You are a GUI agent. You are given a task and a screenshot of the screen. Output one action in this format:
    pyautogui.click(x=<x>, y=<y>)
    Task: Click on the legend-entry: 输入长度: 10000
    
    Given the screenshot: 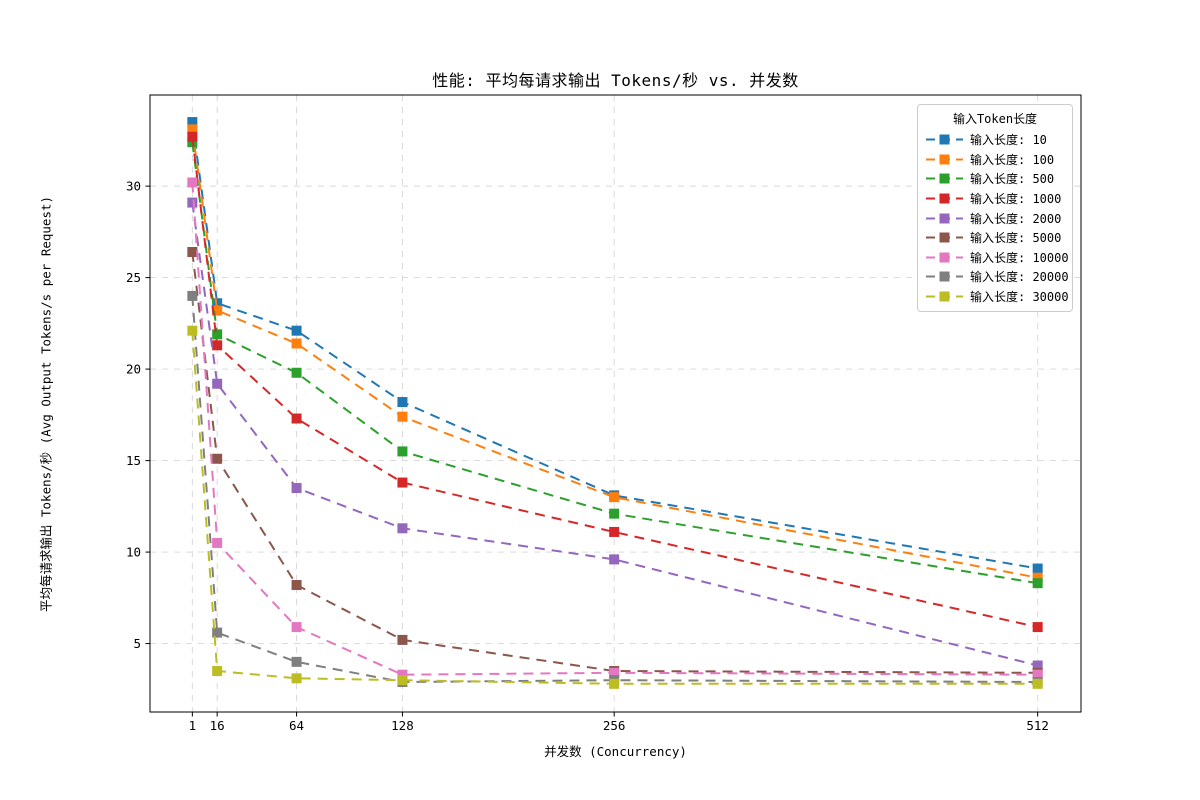 What is the action you would take?
    pyautogui.click(x=995, y=258)
    